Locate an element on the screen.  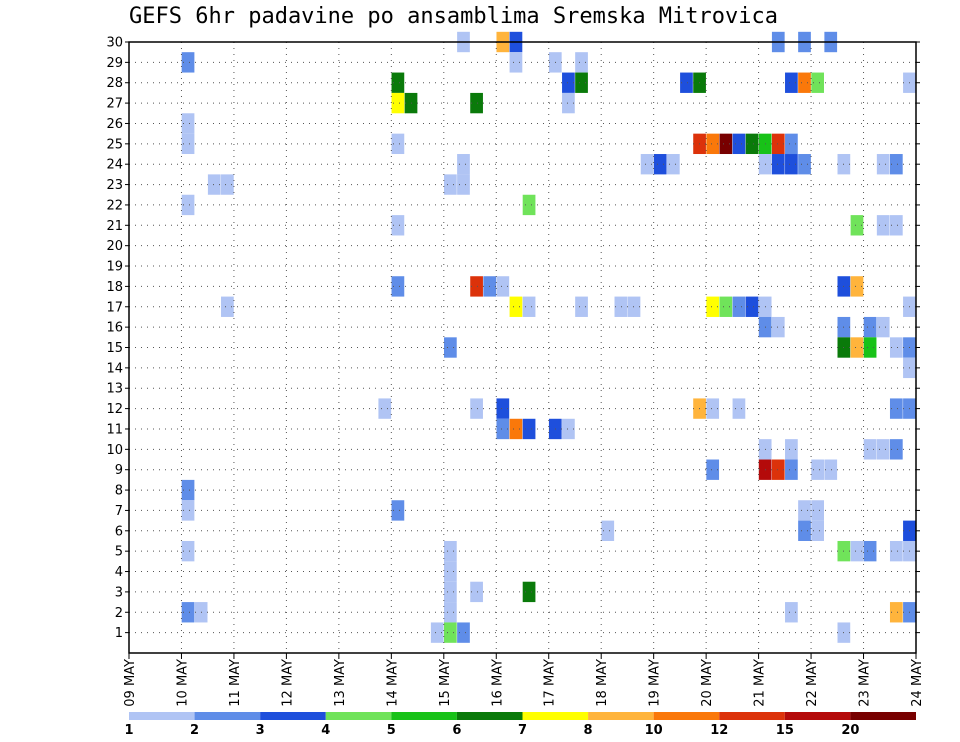
color-legend: 1 2 3 4 5 6 7 8 10 12 15 20 is located at coordinates (520, 725).